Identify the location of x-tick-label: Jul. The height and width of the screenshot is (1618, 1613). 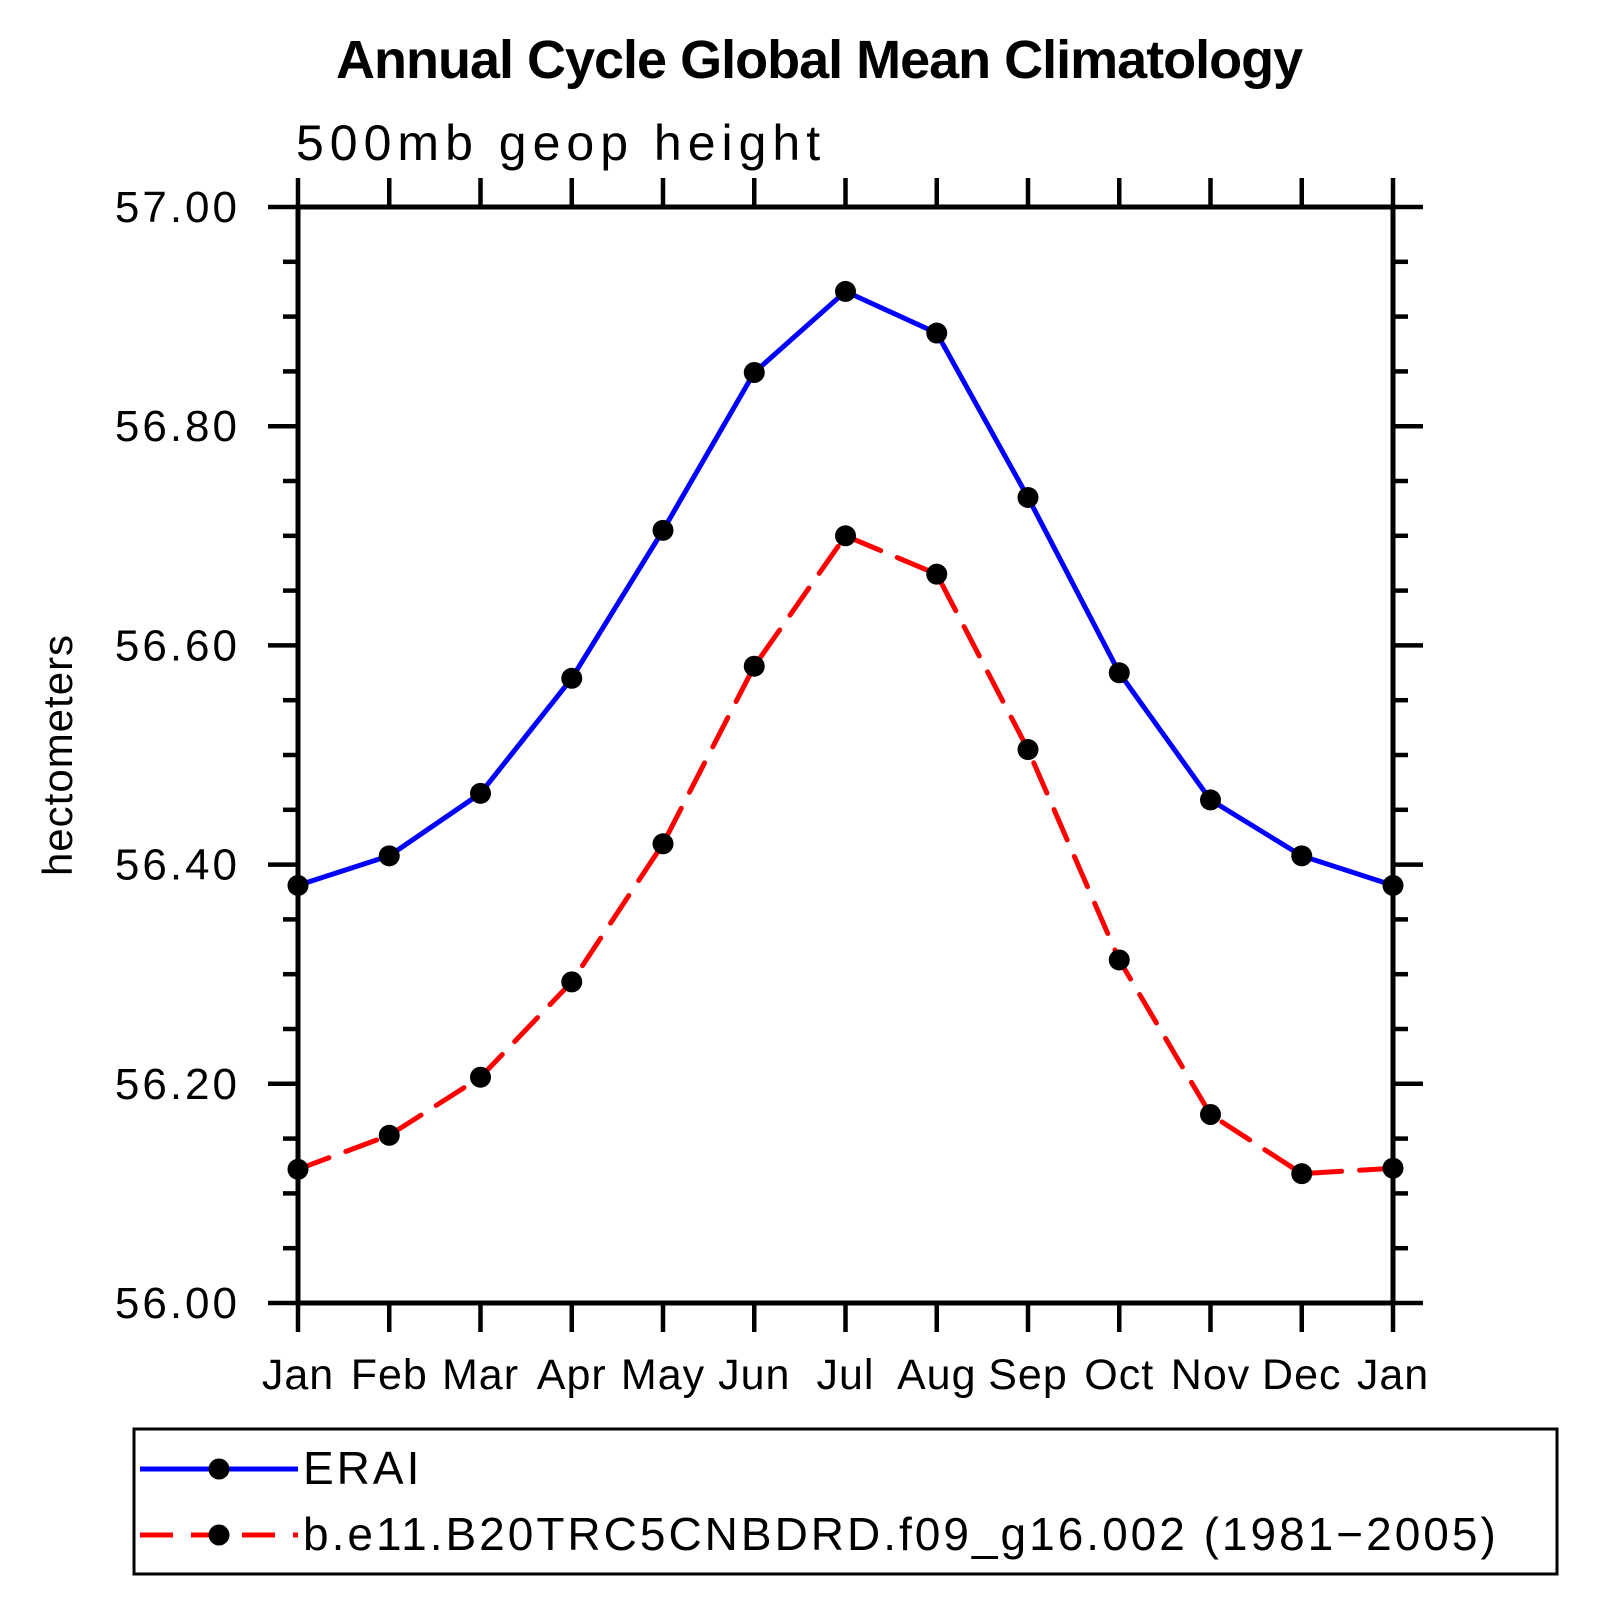
(846, 1375).